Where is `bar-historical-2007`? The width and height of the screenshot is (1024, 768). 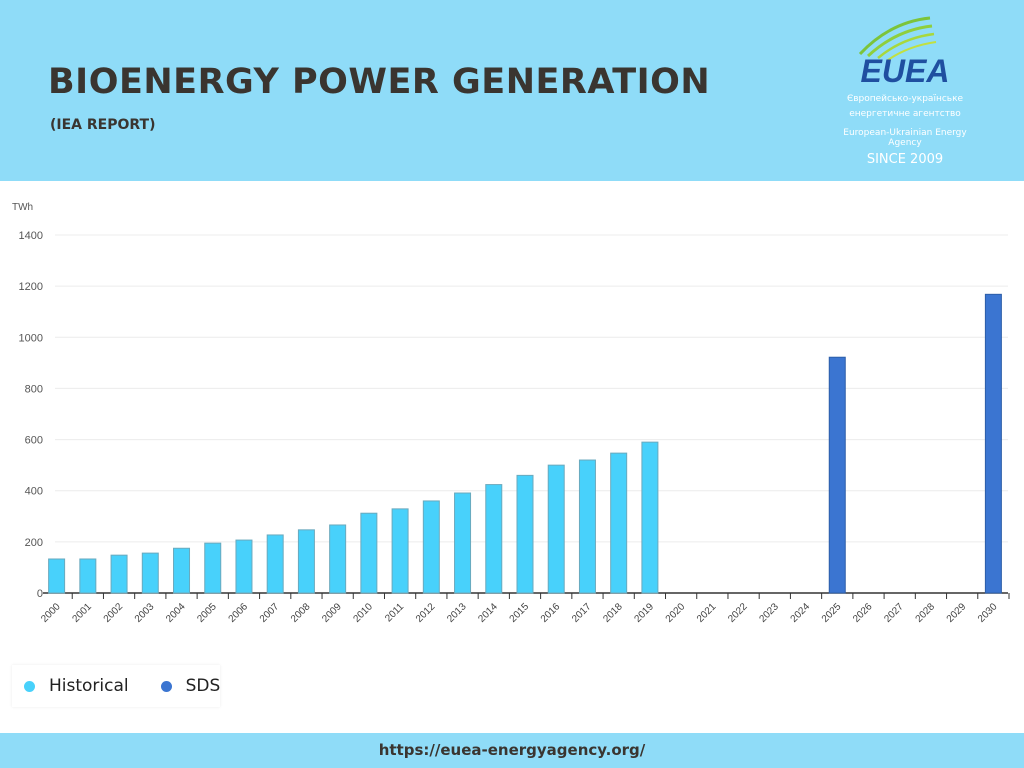 bar-historical-2007 is located at coordinates (275, 564).